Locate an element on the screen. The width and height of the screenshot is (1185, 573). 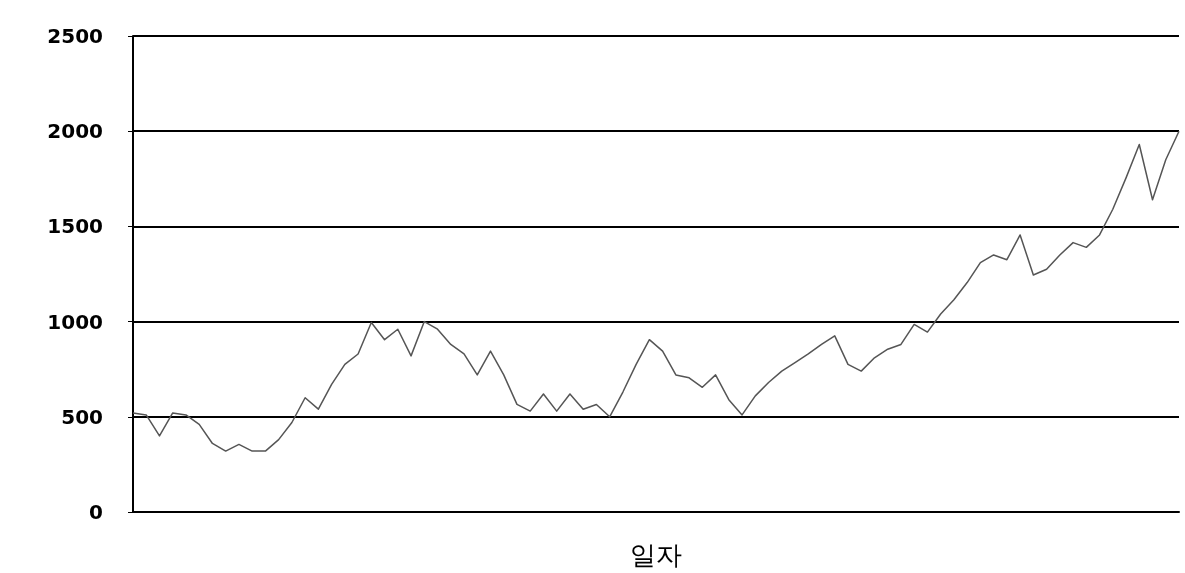
x-axis-title: 일자 is located at coordinates (656, 555).